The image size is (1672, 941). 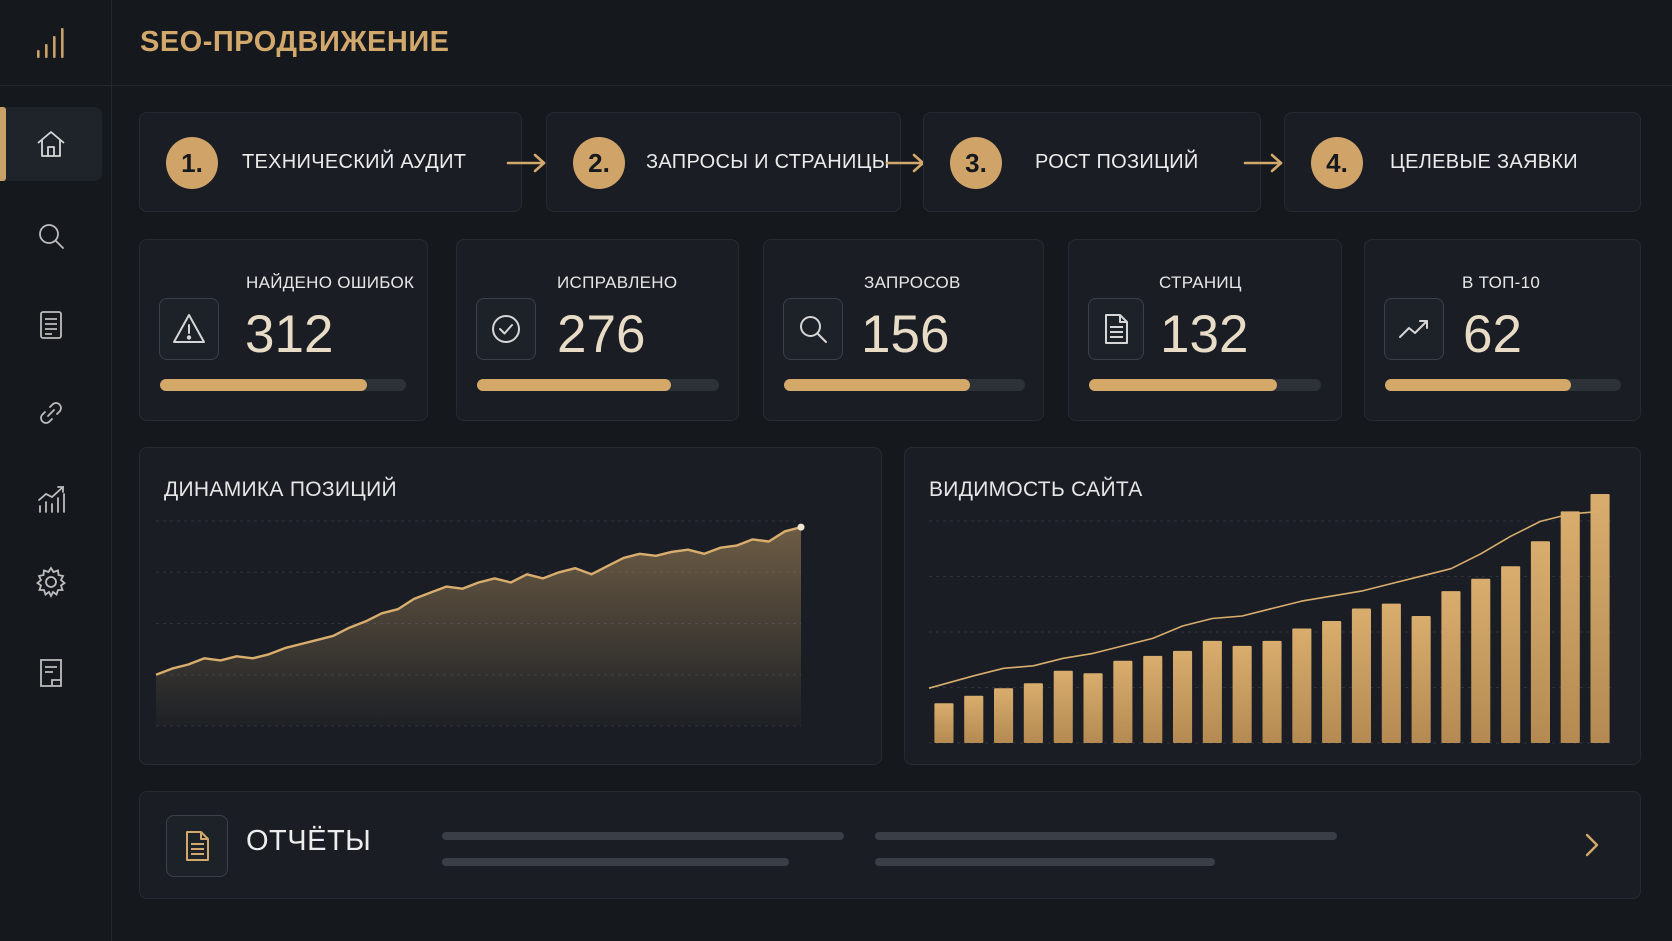 I want to click on sidebar-item-links, so click(x=51, y=413).